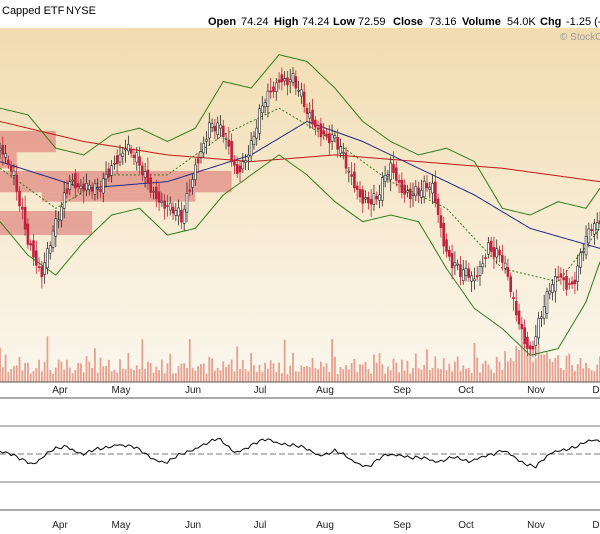  Describe the element at coordinates (222, 22) in the screenshot. I see `open-label: Open` at that location.